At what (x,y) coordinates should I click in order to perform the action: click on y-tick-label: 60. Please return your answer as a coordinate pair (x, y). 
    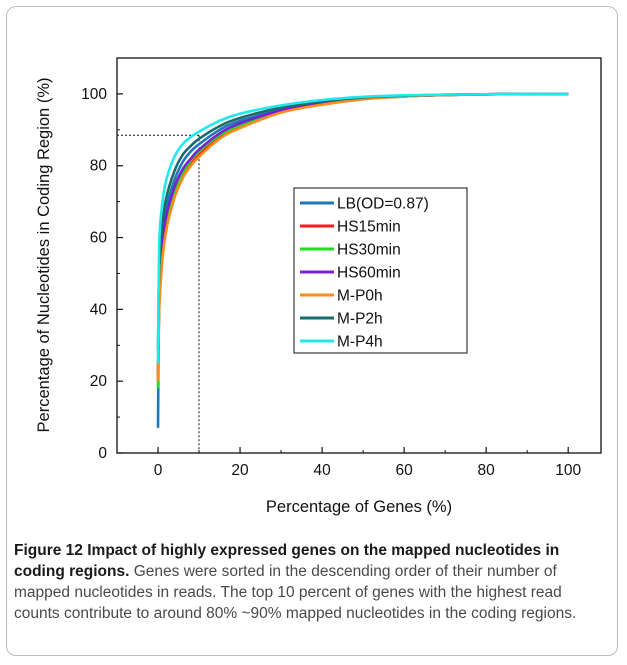
    Looking at the image, I should click on (99, 238).